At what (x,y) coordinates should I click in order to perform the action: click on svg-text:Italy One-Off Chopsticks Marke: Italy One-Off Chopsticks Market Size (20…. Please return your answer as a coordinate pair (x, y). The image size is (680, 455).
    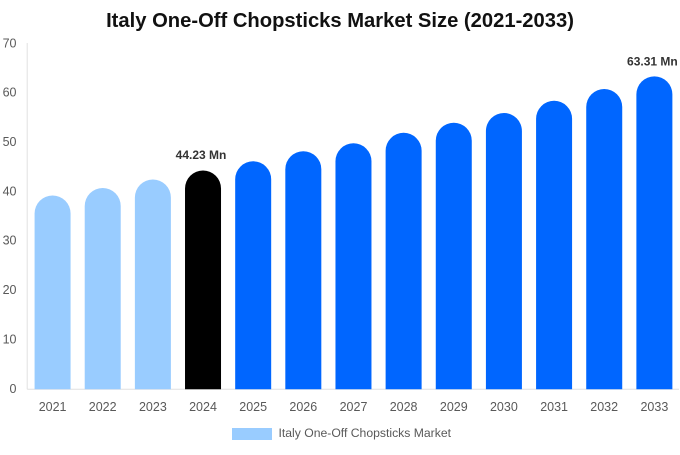
    Looking at the image, I should click on (340, 21).